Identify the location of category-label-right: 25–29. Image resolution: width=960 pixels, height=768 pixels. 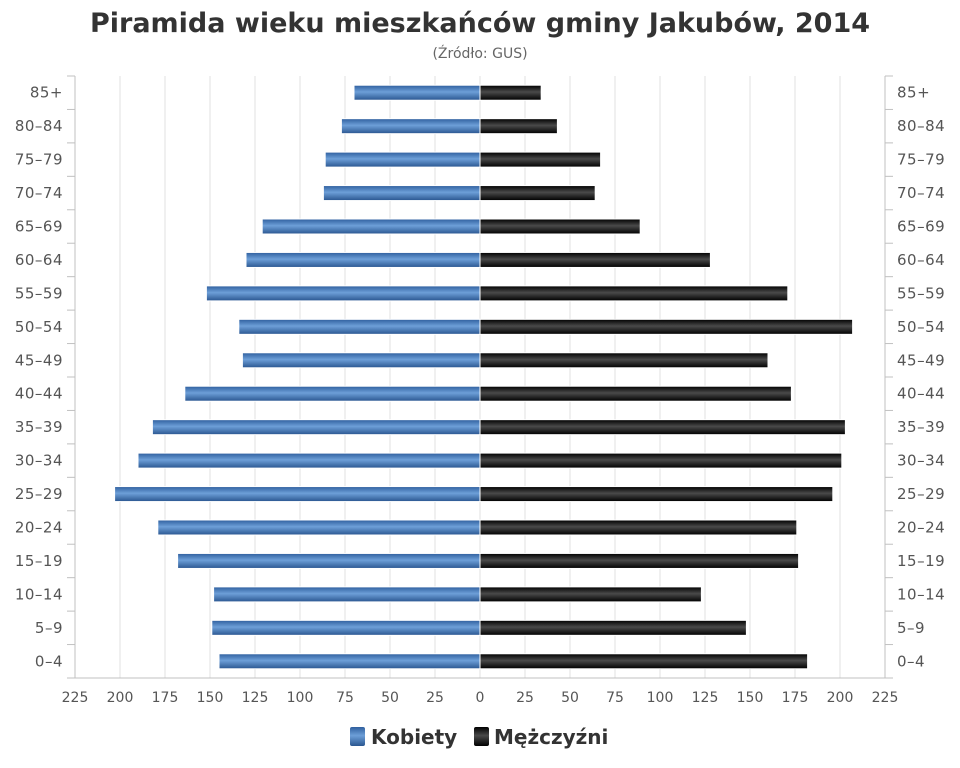
(921, 494).